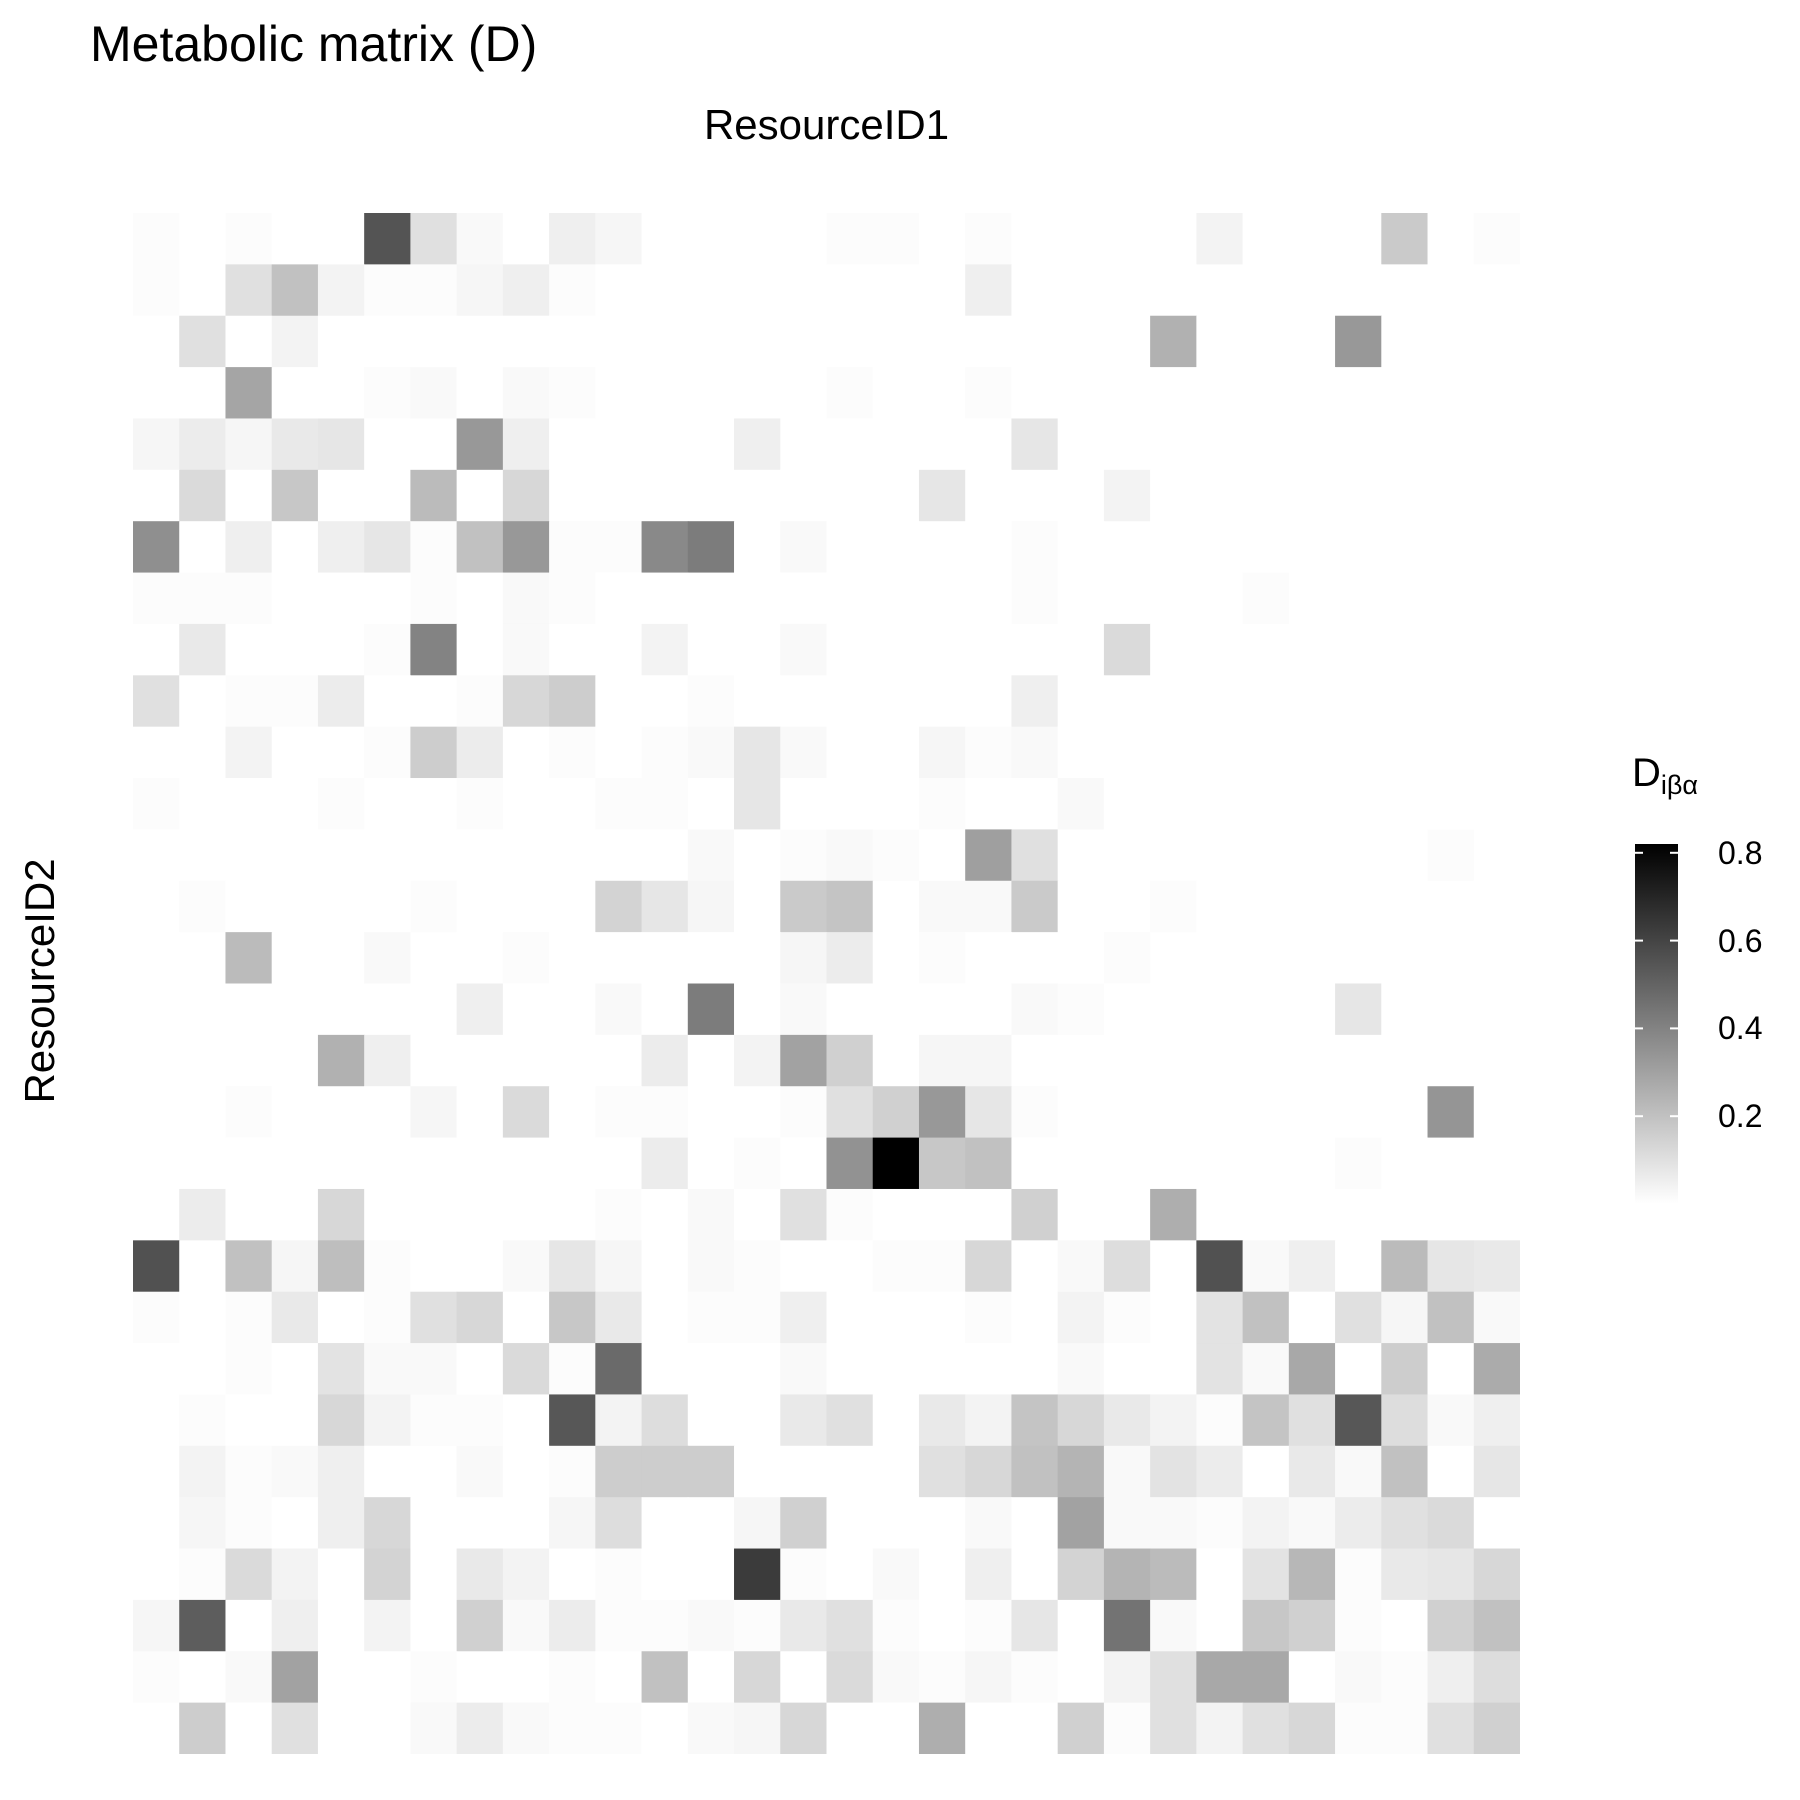 The width and height of the screenshot is (1800, 1800). I want to click on legend-title-subscript: iβα, so click(1679, 785).